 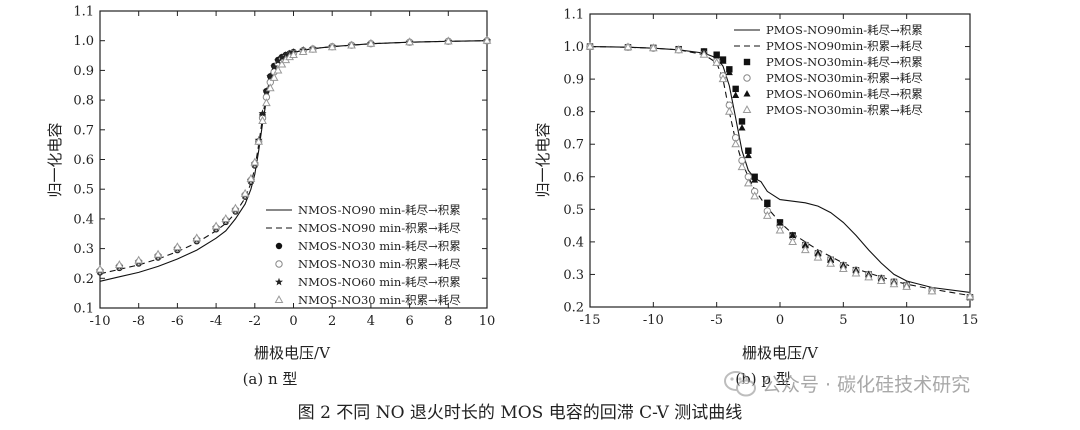 What do you see at coordinates (573, 242) in the screenshot?
I see `chart-b-ytick-label: 0.4` at bounding box center [573, 242].